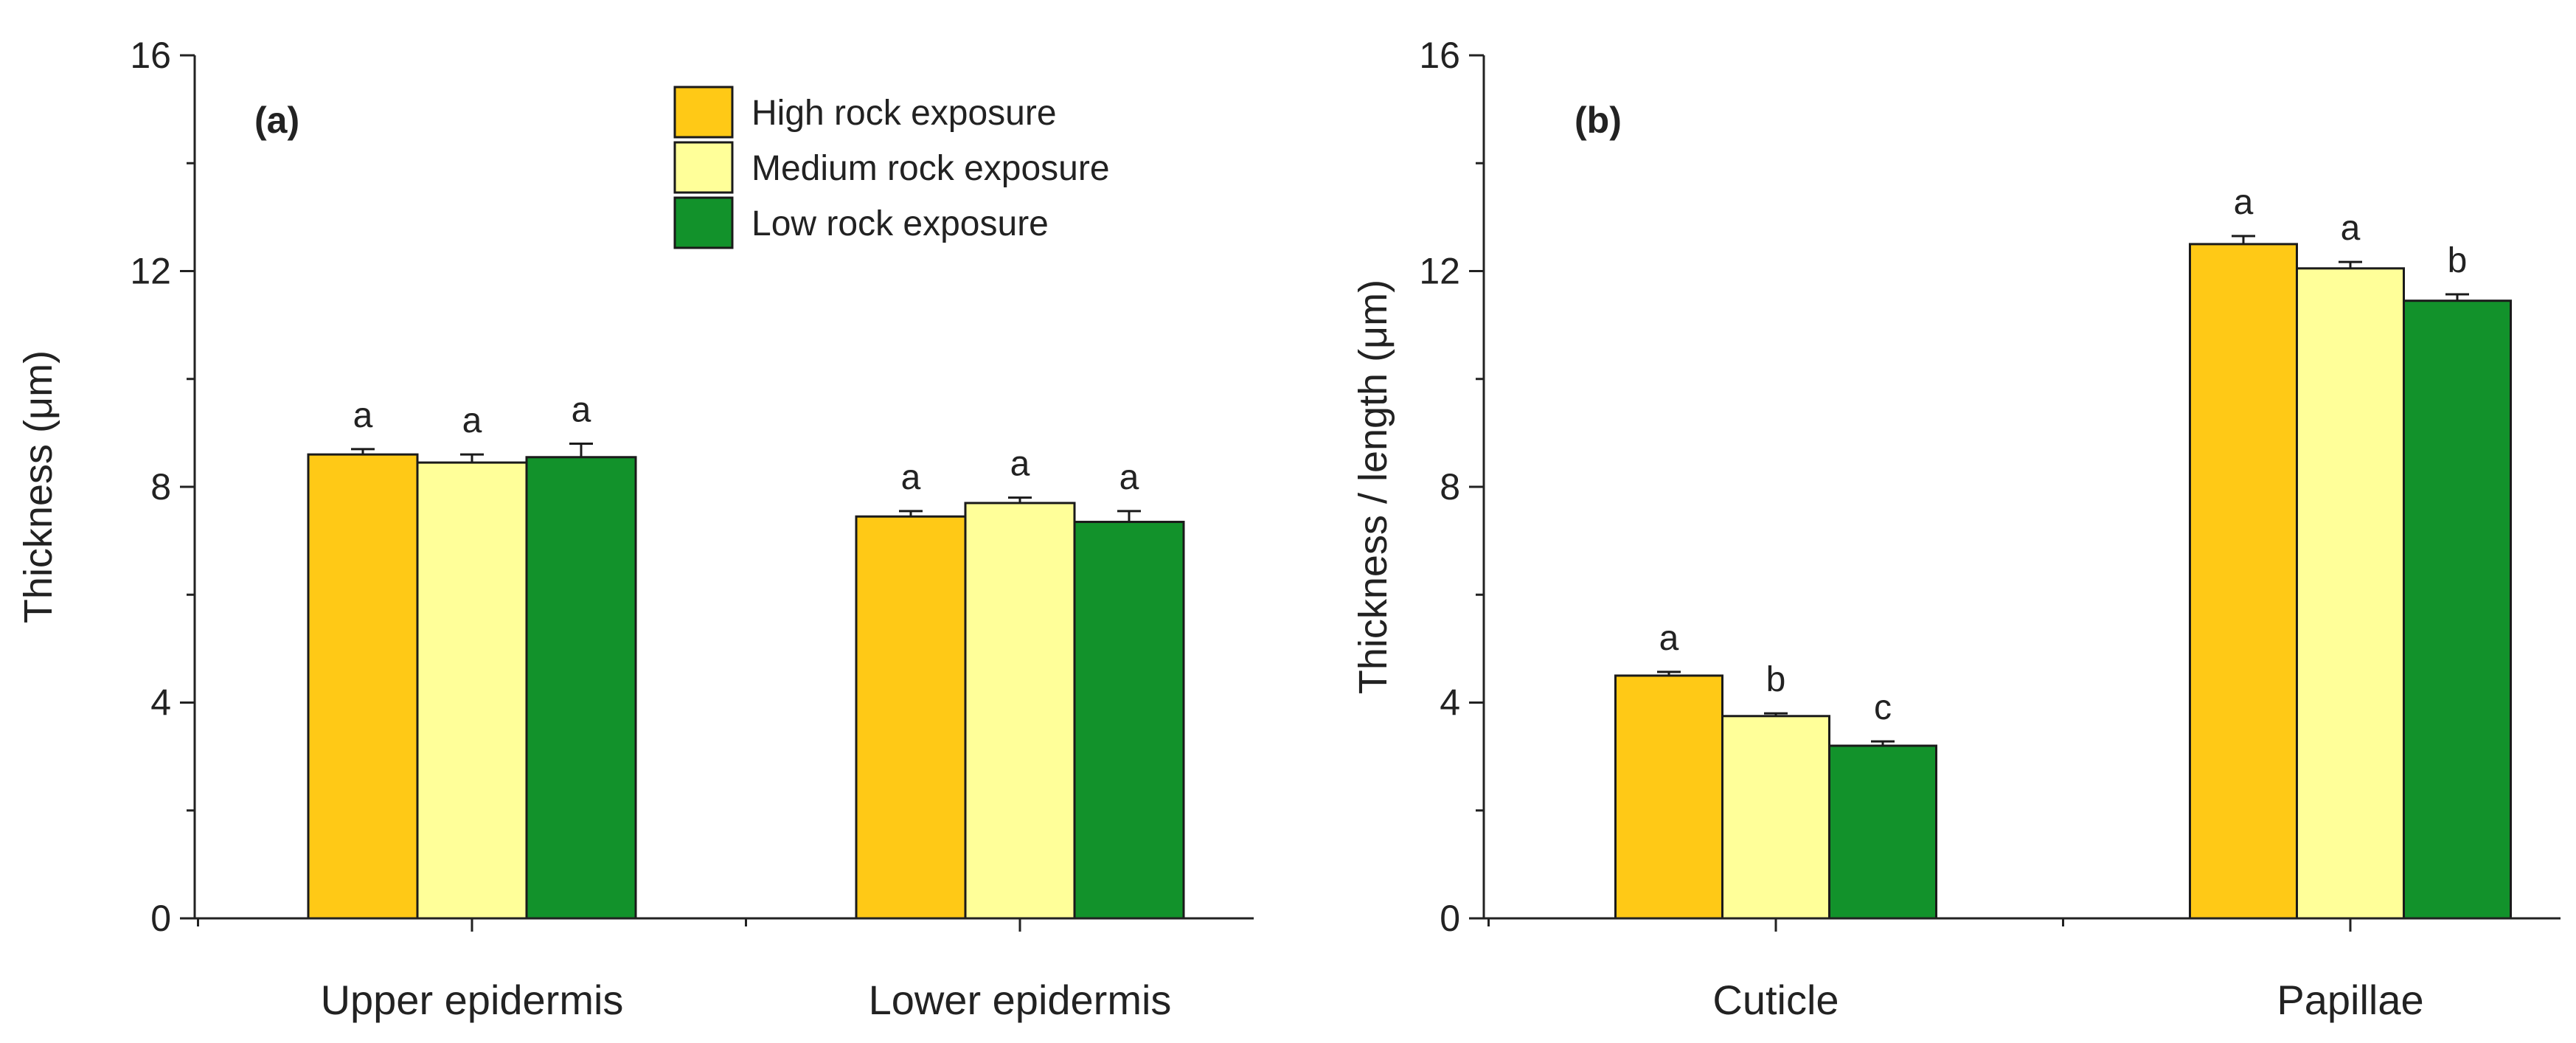 This screenshot has width=2576, height=1043. Describe the element at coordinates (1775, 1000) in the screenshot. I see `category-label: Cuticle` at that location.